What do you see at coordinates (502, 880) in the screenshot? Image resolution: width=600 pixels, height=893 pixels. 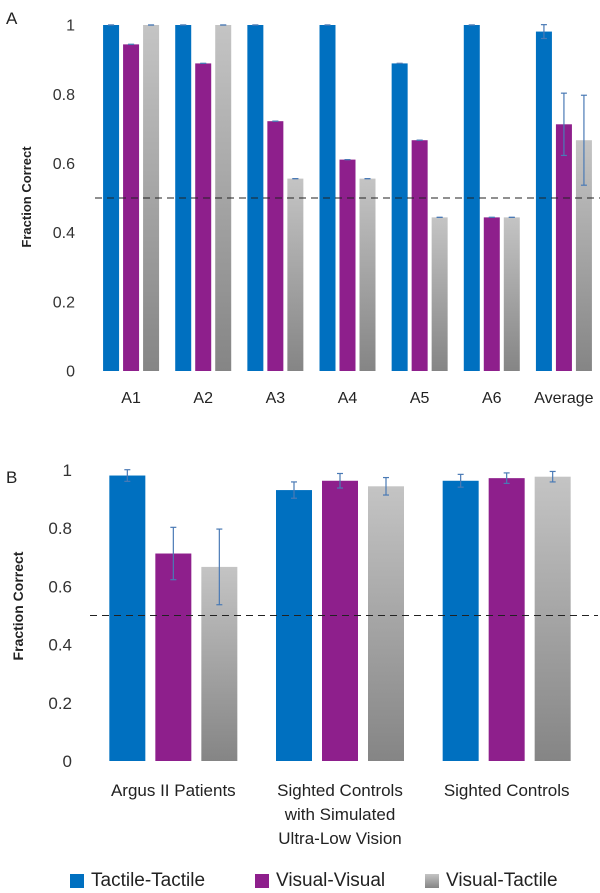 I see `legend-label: Visual-Tactile` at bounding box center [502, 880].